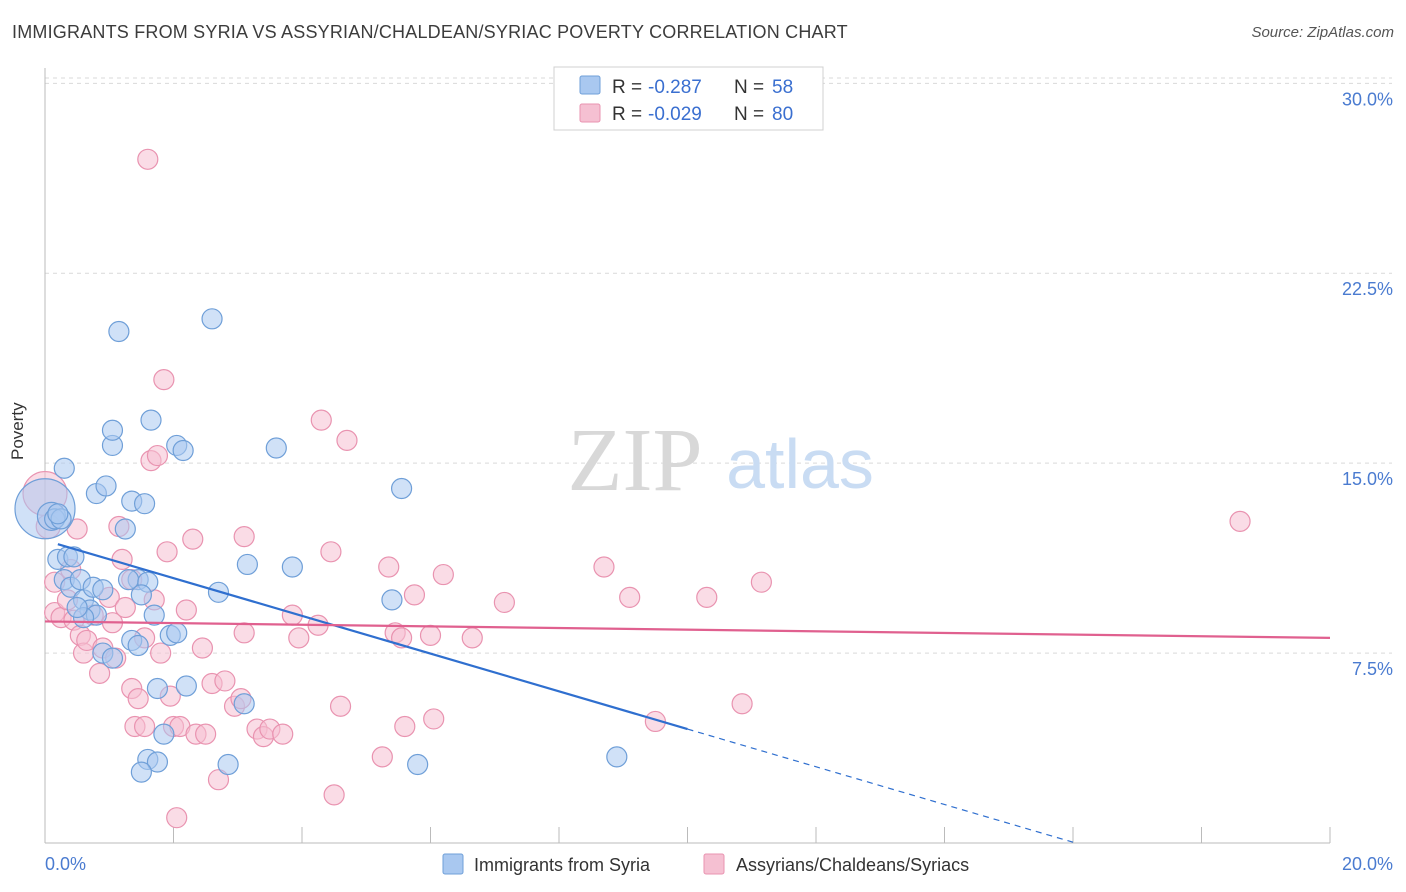 This screenshot has width=1406, height=892. I want to click on legend-syria-label: Immigrants from Syria, so click(562, 865).